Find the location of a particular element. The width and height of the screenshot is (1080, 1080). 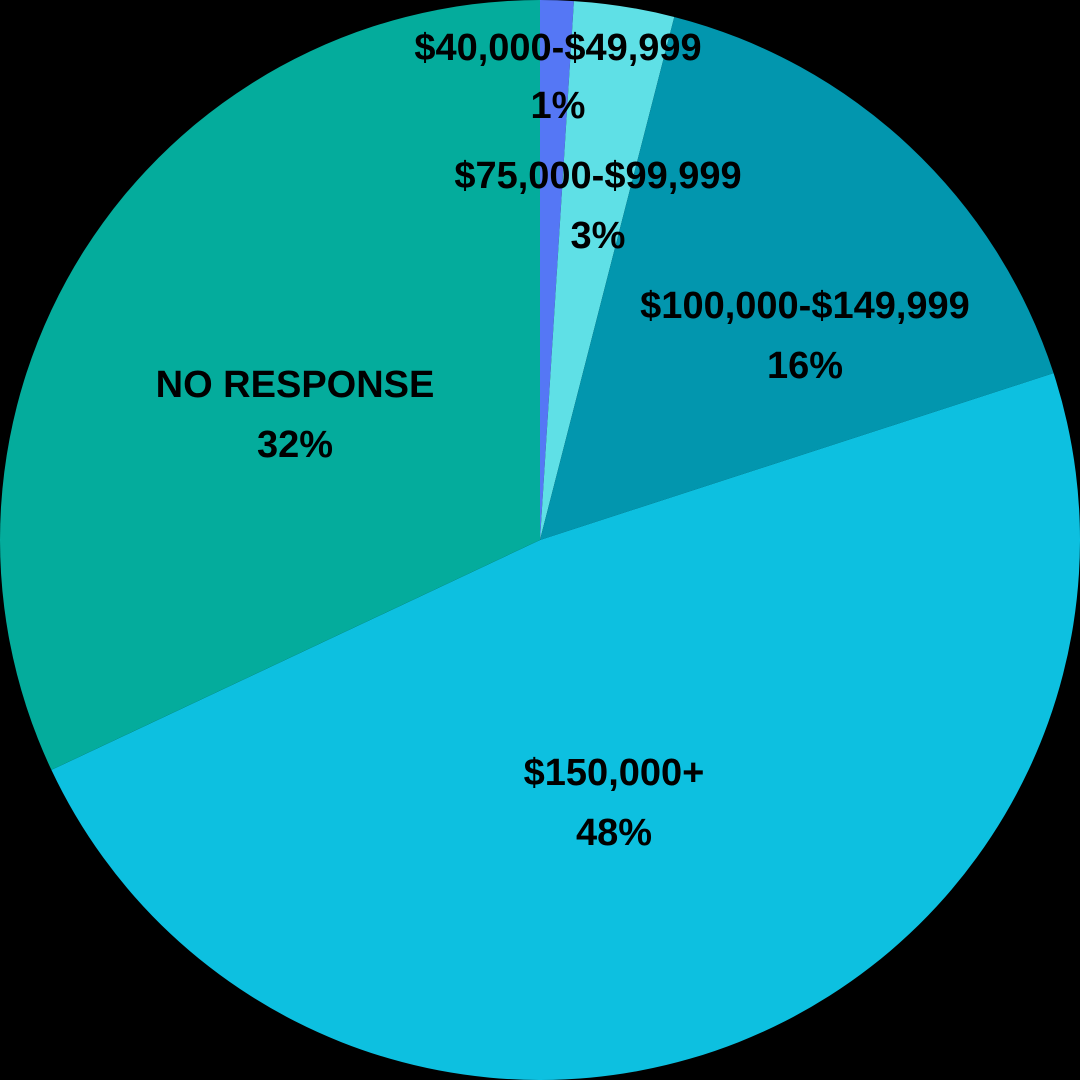

slice-value-label-0: 1% is located at coordinates (558, 106).